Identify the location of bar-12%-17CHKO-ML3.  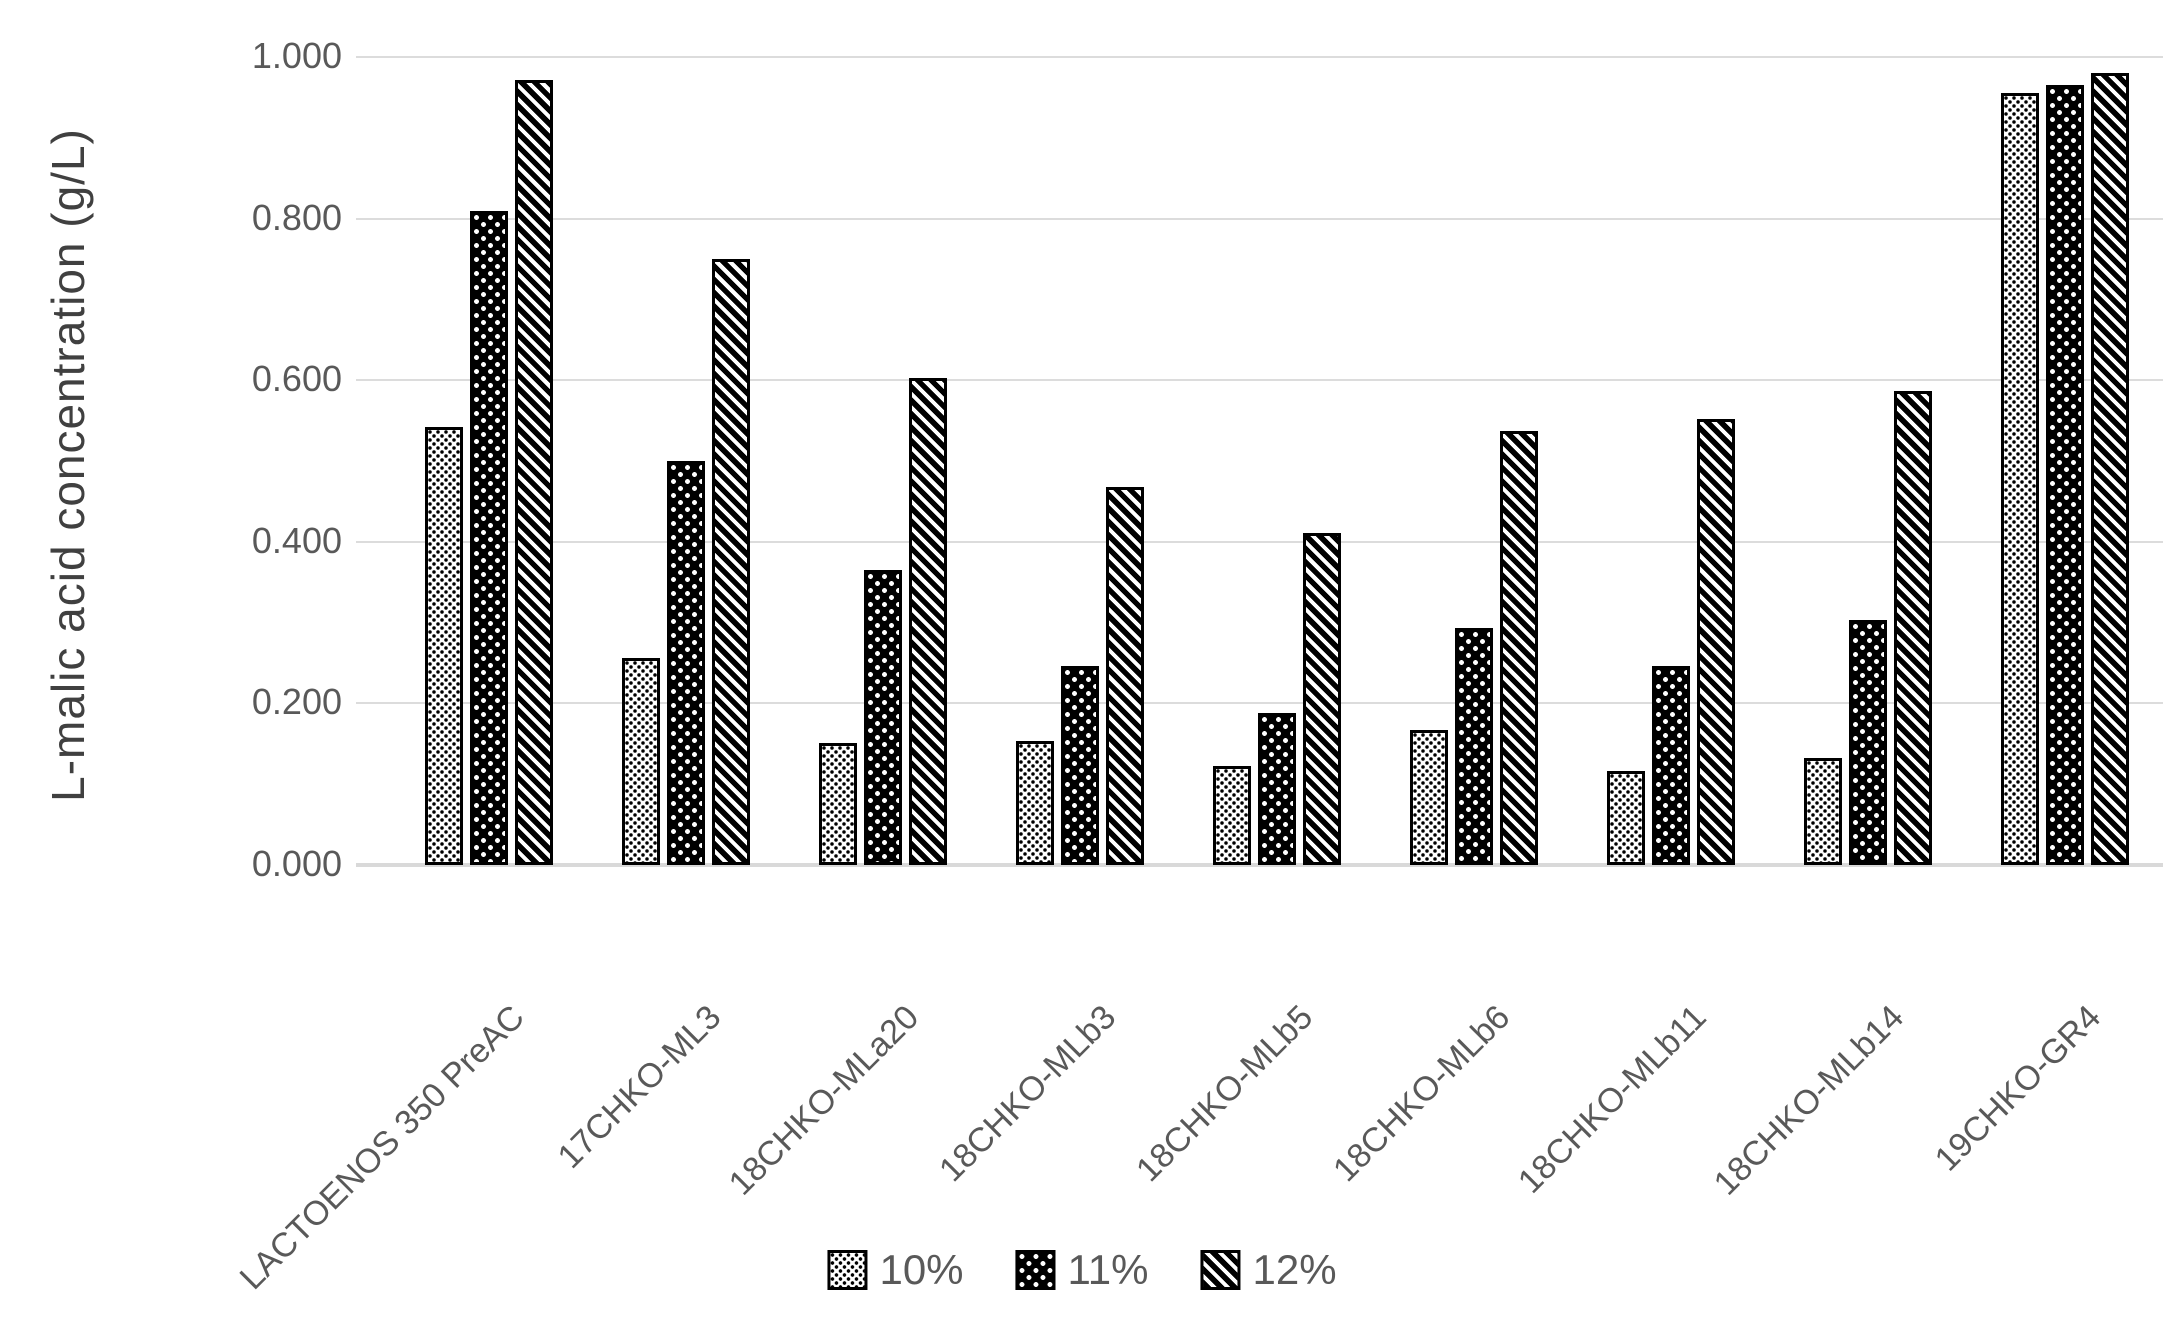
(730, 562).